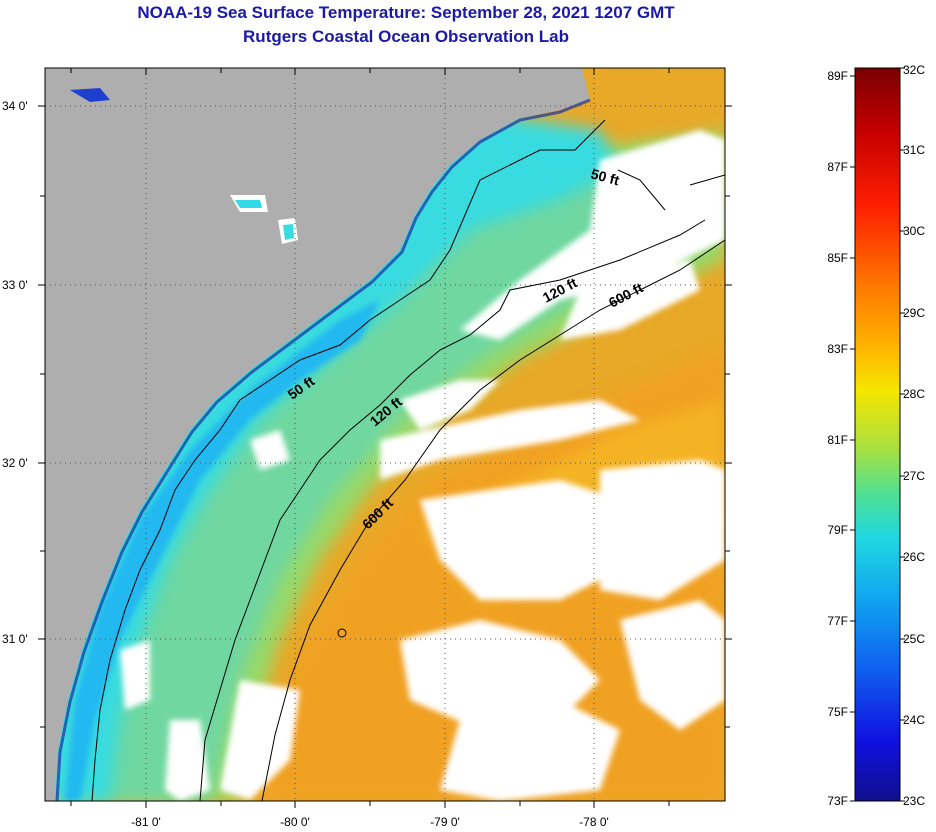  What do you see at coordinates (914, 70) in the screenshot?
I see `colorbar-c-label: 32C` at bounding box center [914, 70].